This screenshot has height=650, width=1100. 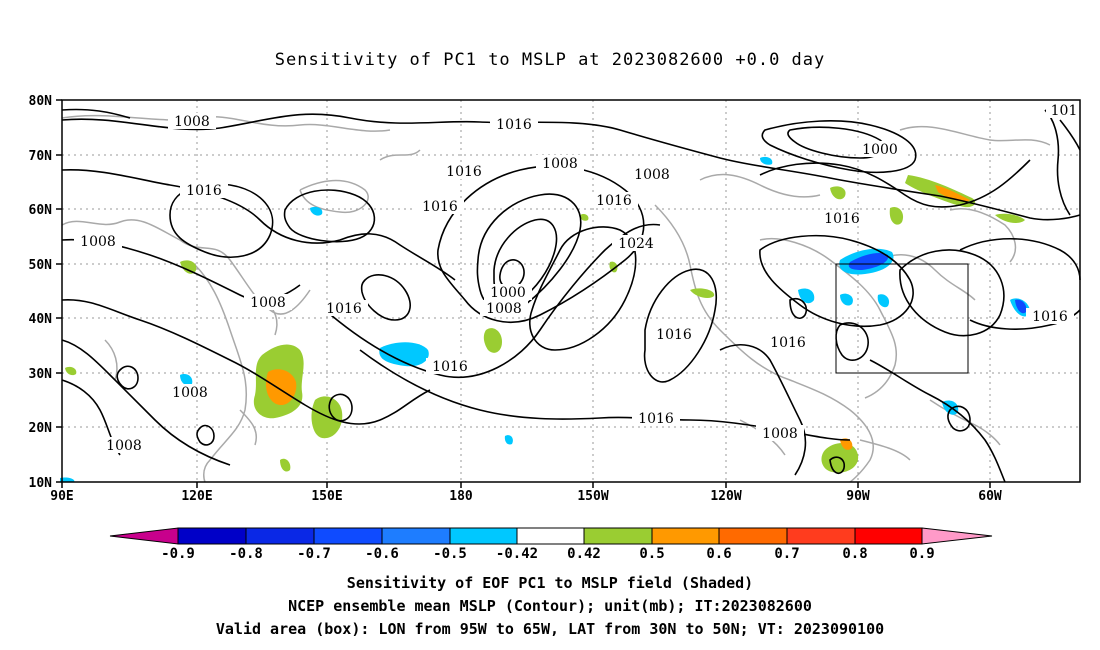 I want to click on lat-tick-label: 50N, so click(x=41, y=265).